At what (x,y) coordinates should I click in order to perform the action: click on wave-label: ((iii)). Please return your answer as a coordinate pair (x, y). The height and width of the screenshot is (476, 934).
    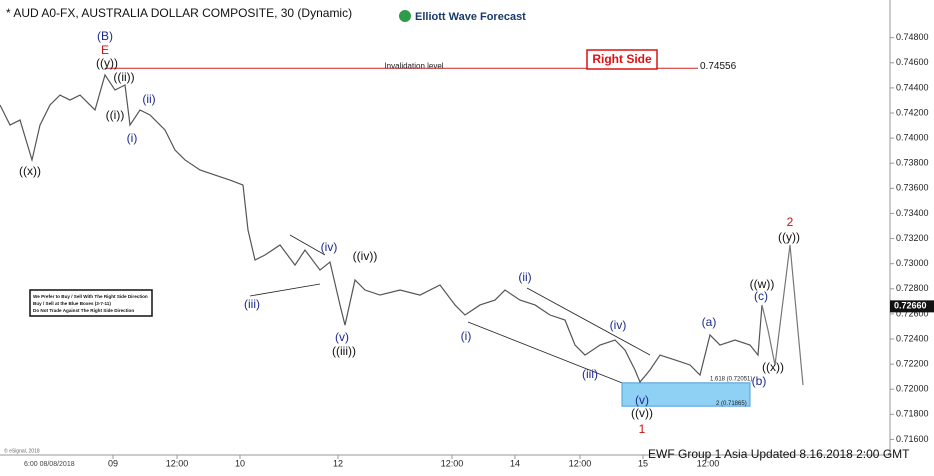
    Looking at the image, I should click on (344, 351).